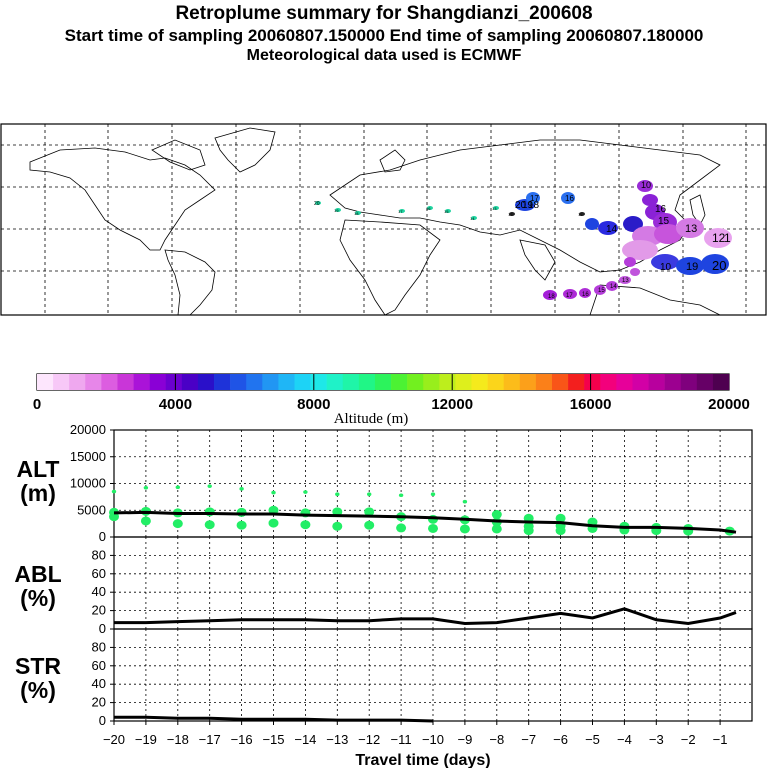 Image resolution: width=768 pixels, height=768 pixels. I want to click on x-tick-label: −1, so click(720, 739).